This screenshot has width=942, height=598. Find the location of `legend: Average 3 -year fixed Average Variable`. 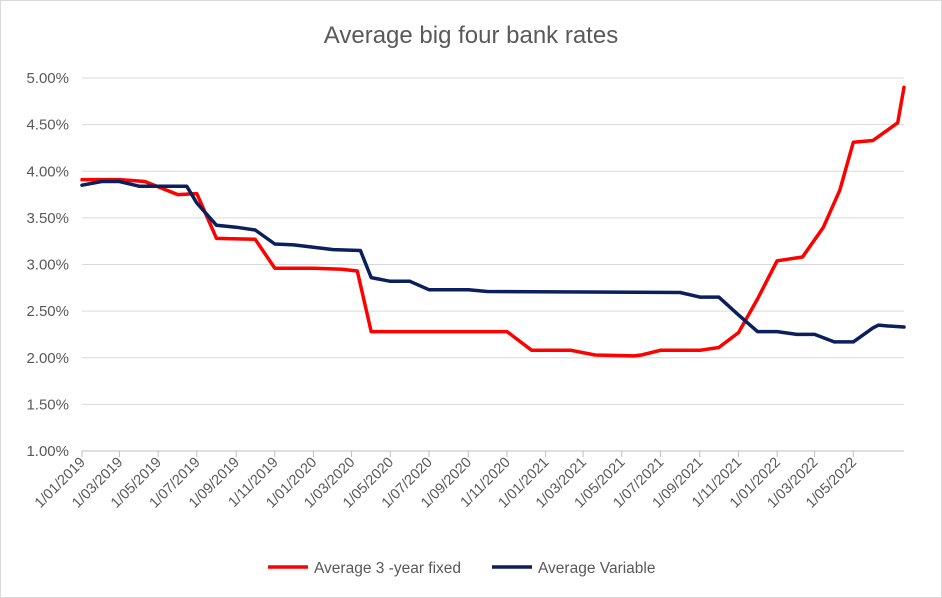

legend: Average 3 -year fixed Average Variable is located at coordinates (461, 568).